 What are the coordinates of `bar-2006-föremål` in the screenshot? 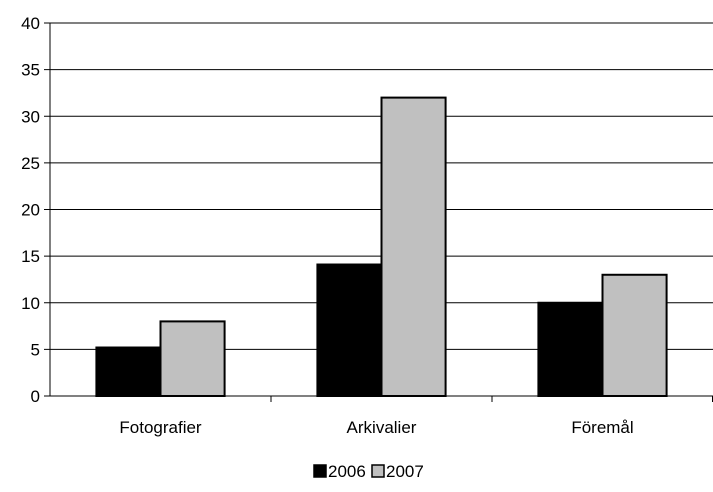 It's located at (570, 349).